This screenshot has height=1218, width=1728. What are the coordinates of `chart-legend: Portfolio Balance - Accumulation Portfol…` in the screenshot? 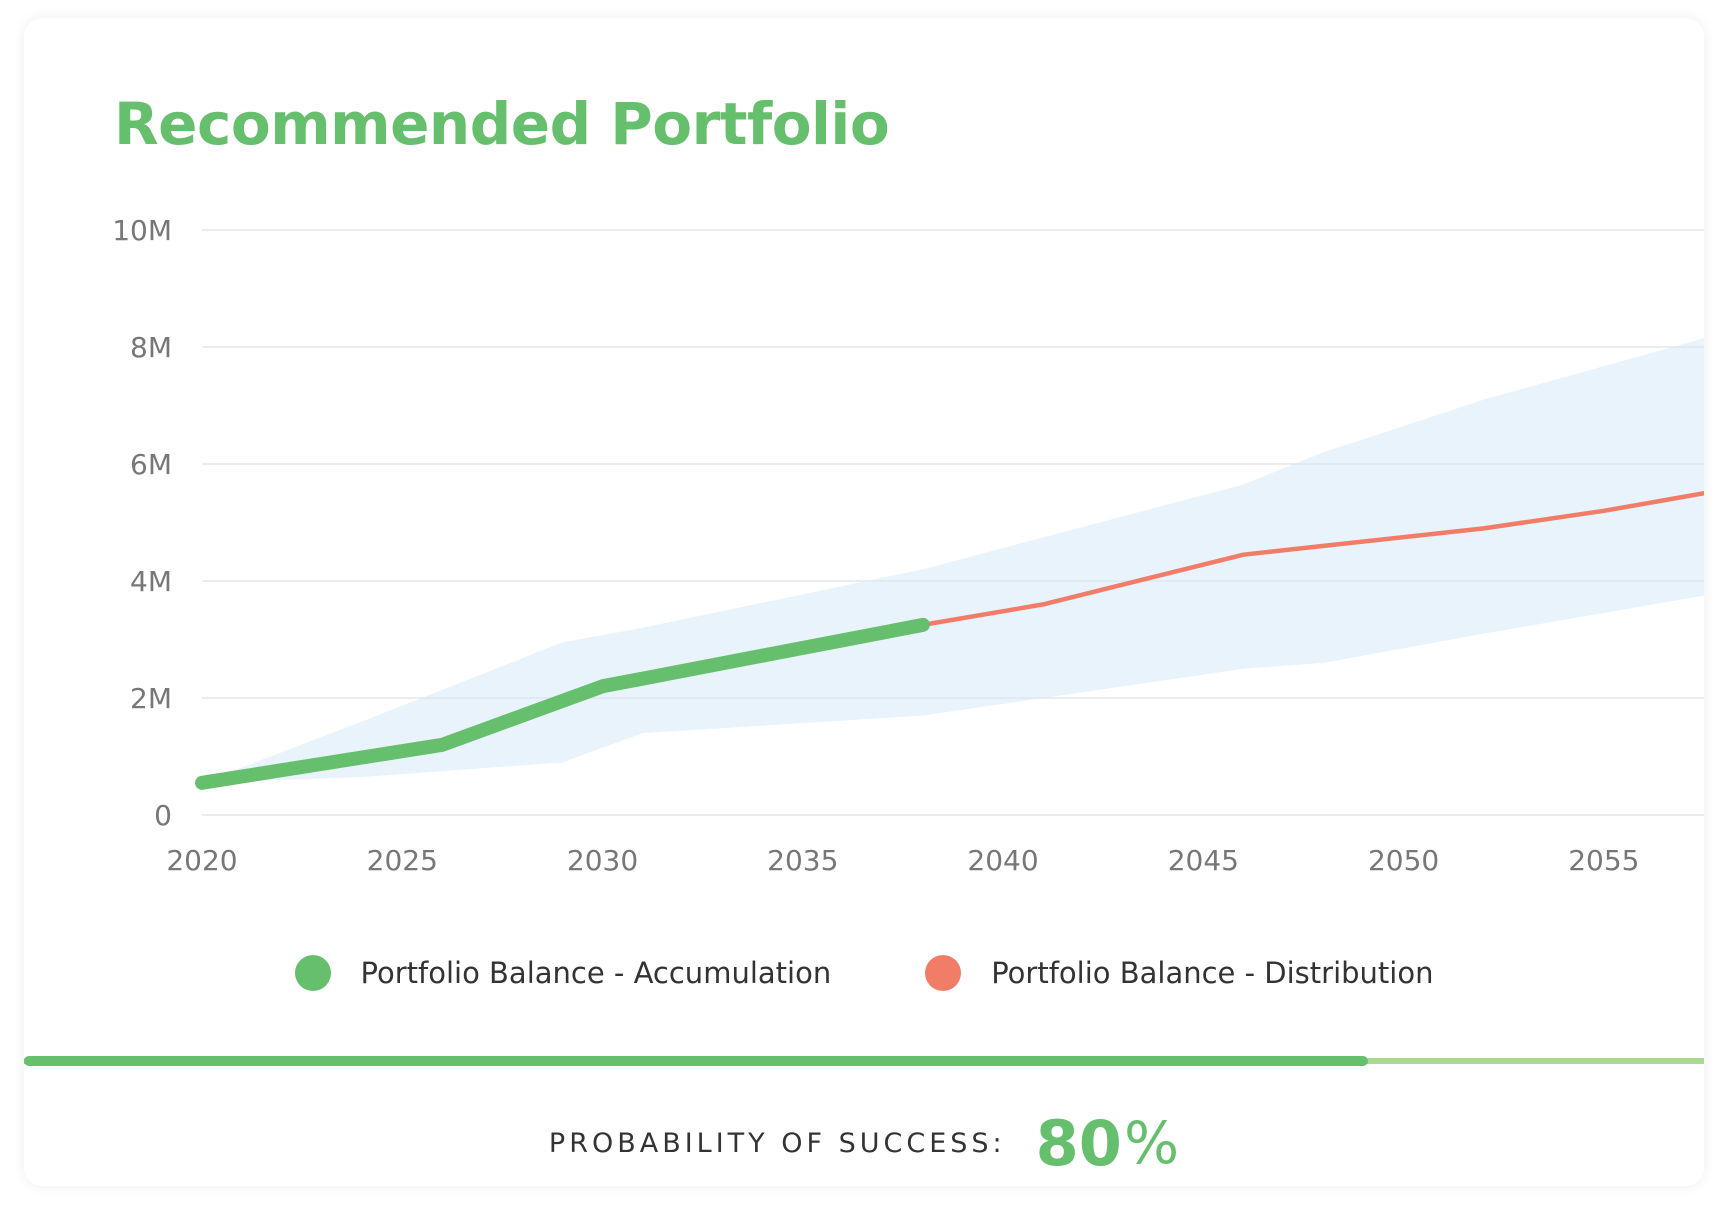 It's located at (864, 973).